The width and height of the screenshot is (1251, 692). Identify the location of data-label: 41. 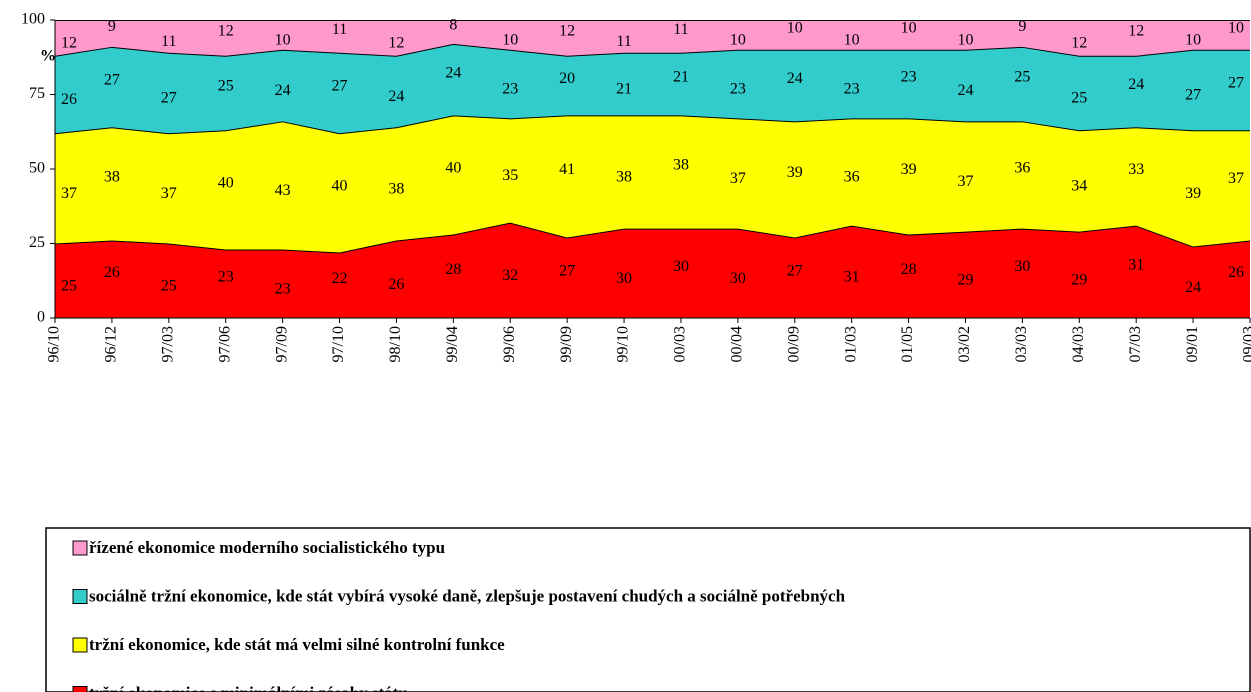
(567, 169).